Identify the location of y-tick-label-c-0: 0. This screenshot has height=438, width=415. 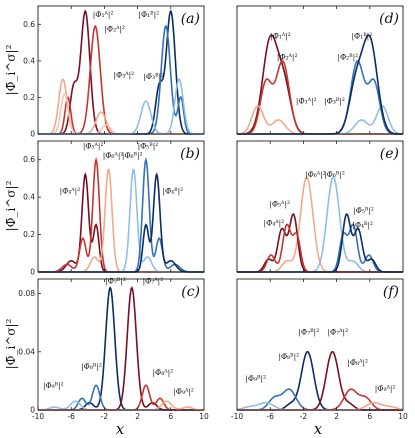
(32, 410).